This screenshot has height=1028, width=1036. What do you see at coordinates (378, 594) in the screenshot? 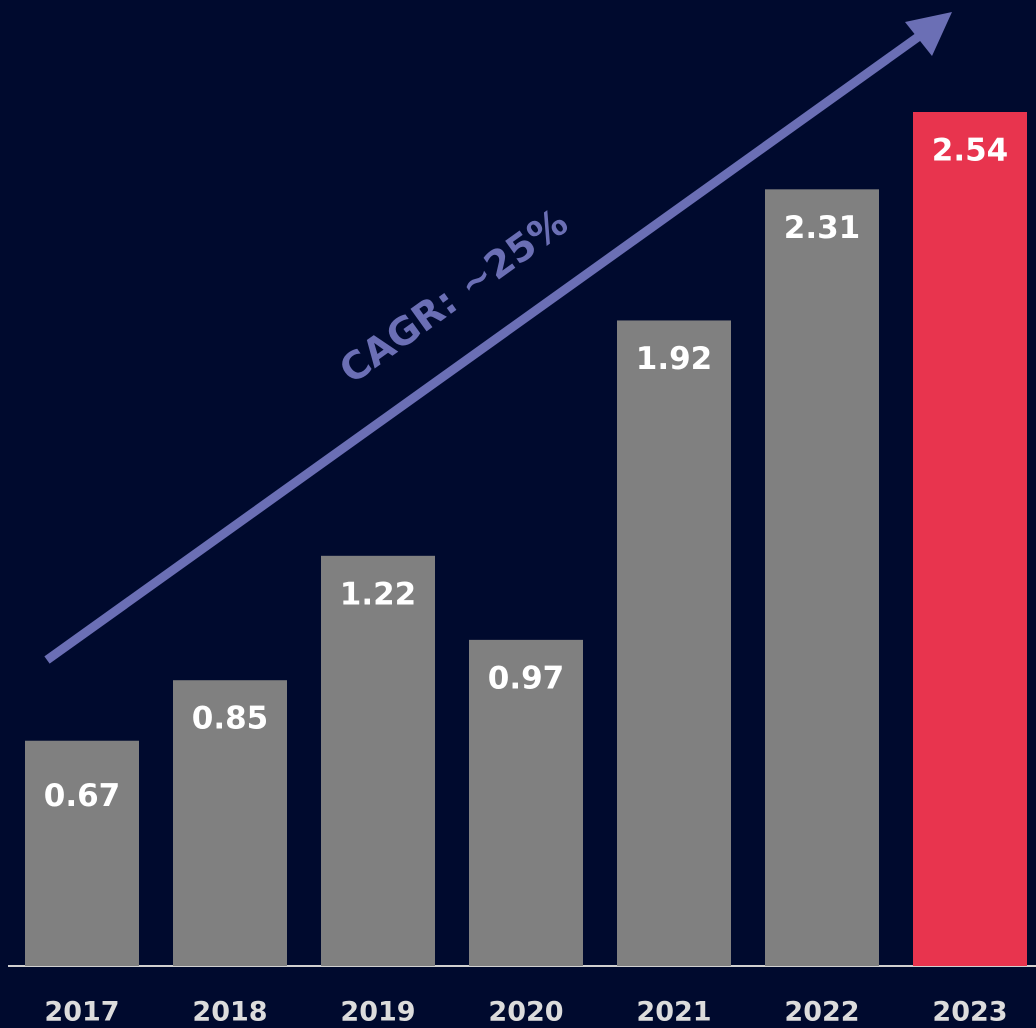
I see `value-label: 1.22` at bounding box center [378, 594].